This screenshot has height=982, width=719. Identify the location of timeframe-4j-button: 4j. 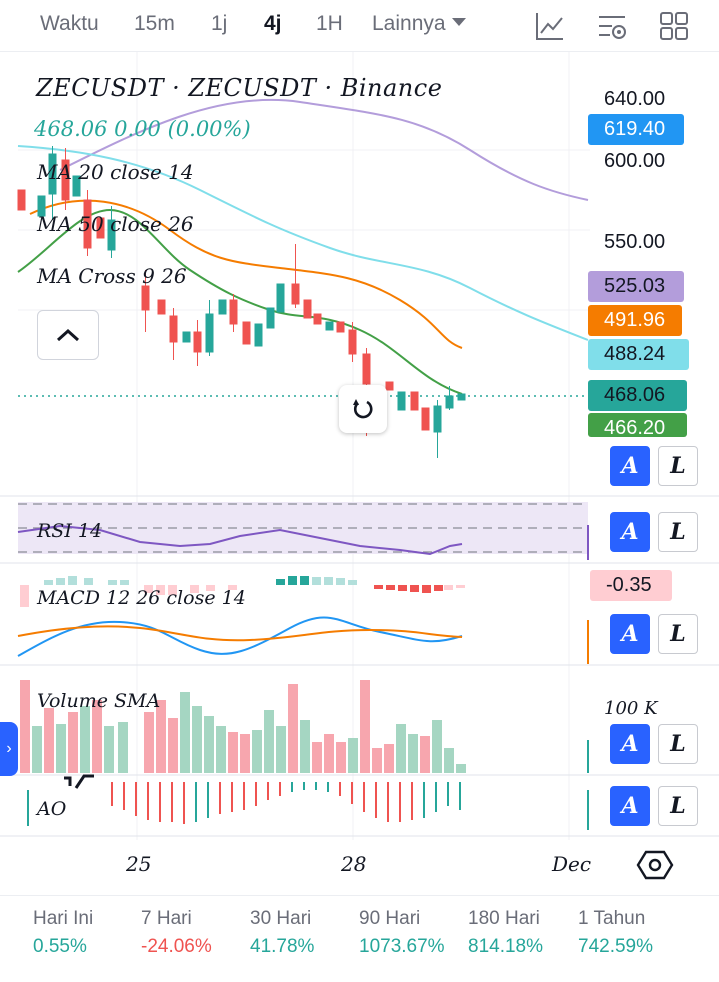
(273, 23).